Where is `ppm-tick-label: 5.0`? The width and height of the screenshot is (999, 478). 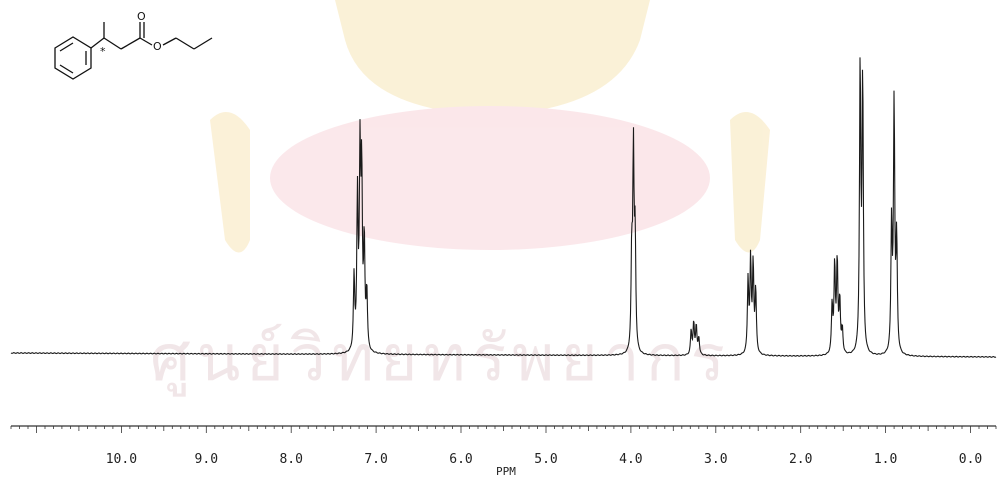
ppm-tick-label: 5.0 is located at coordinates (545, 459).